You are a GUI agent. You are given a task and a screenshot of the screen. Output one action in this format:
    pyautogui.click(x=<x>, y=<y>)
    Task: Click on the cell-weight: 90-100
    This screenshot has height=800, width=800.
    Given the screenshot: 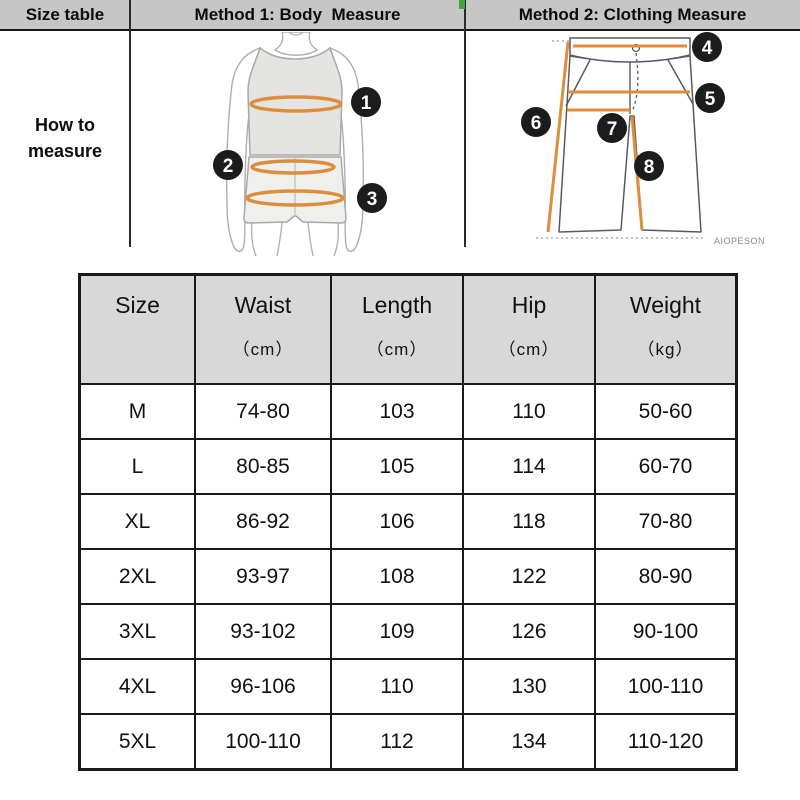 What is the action you would take?
    pyautogui.click(x=666, y=631)
    